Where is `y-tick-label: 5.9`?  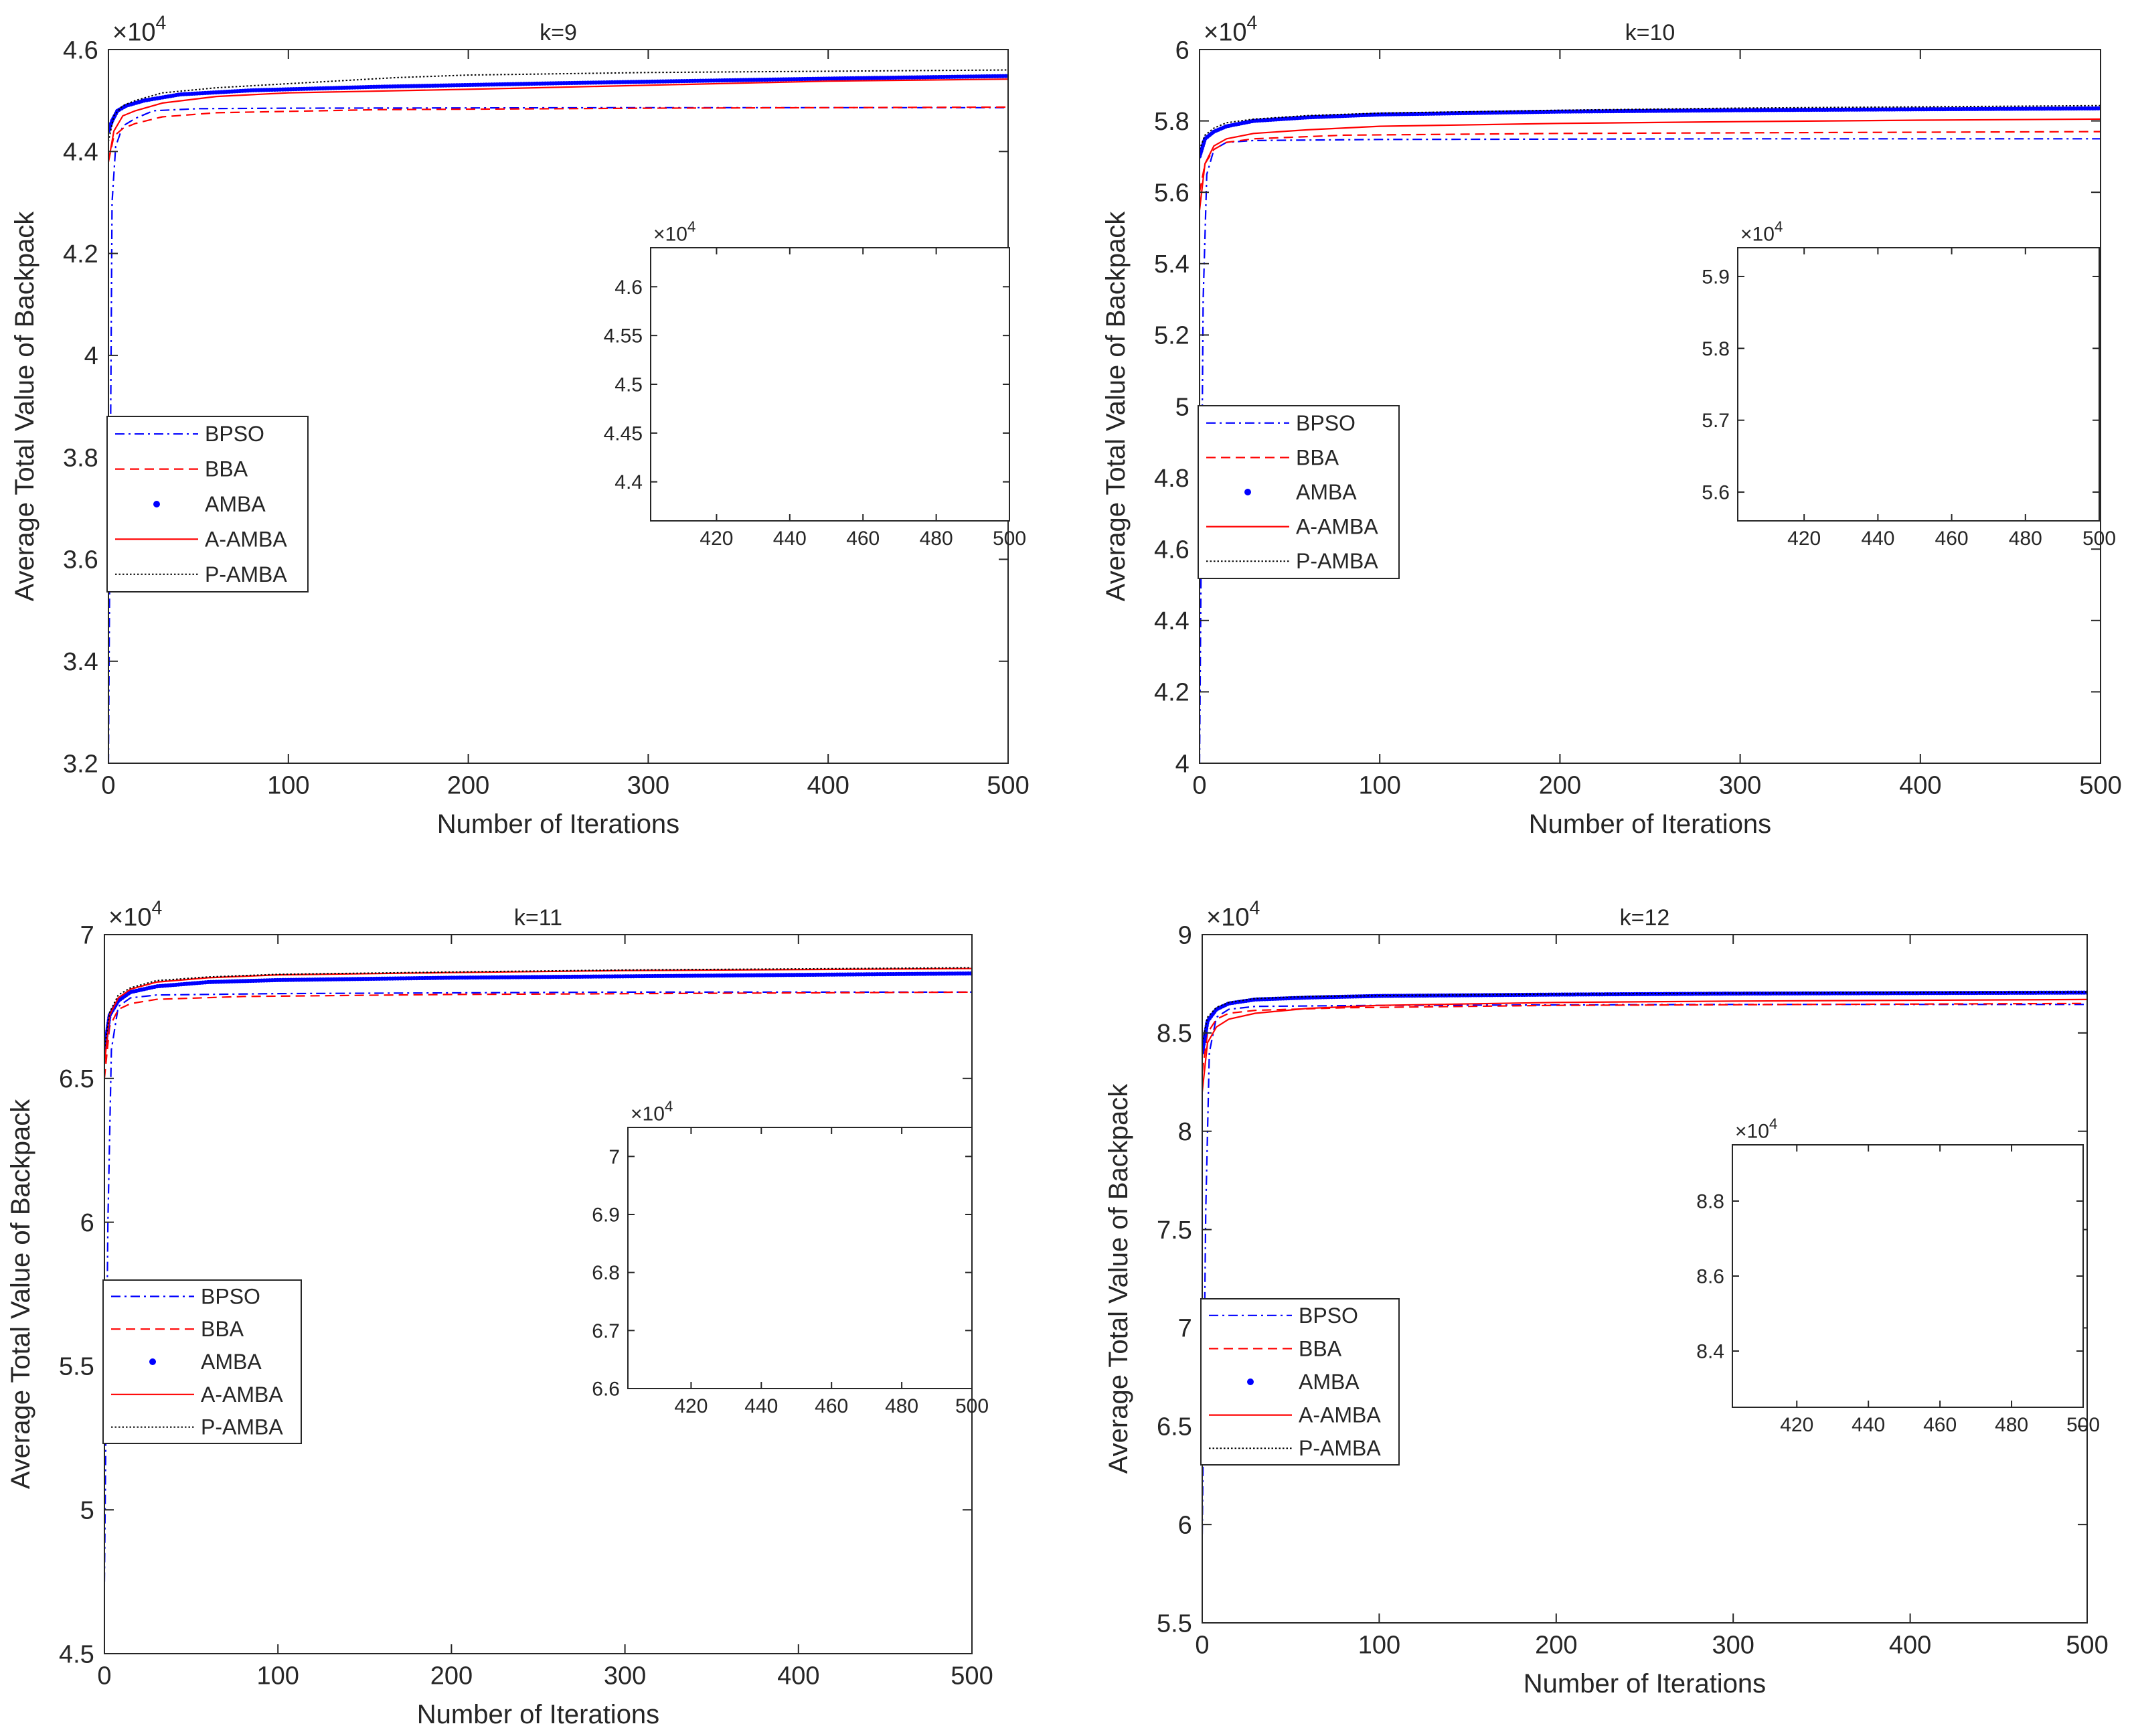
y-tick-label: 5.9 is located at coordinates (1716, 277).